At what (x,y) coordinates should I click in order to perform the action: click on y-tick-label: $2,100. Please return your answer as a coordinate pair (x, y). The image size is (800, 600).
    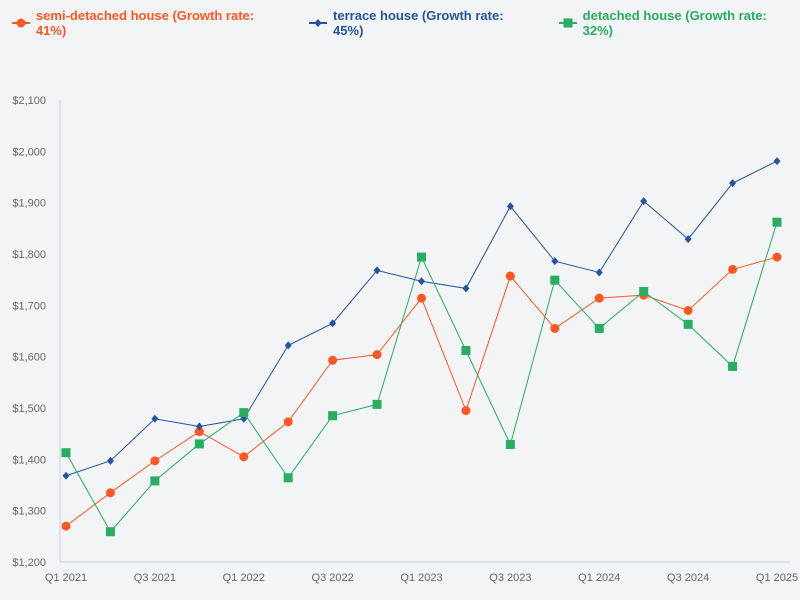
    Looking at the image, I should click on (29, 101).